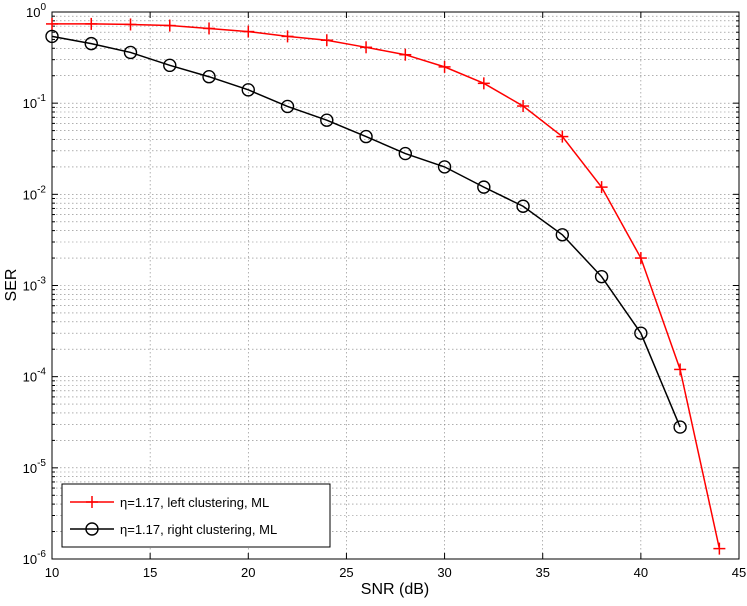  Describe the element at coordinates (35, 376) in the screenshot. I see `y-tick-label: 10⁻⁴` at that location.